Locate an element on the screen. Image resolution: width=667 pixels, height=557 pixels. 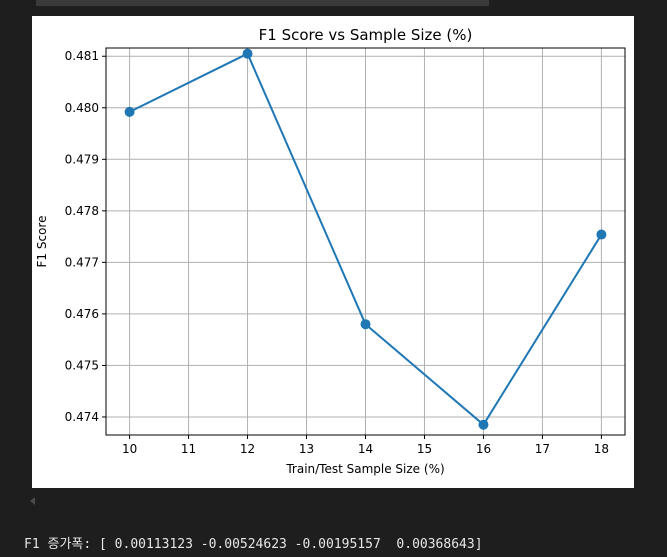
x-tick-label: 12 is located at coordinates (247, 449).